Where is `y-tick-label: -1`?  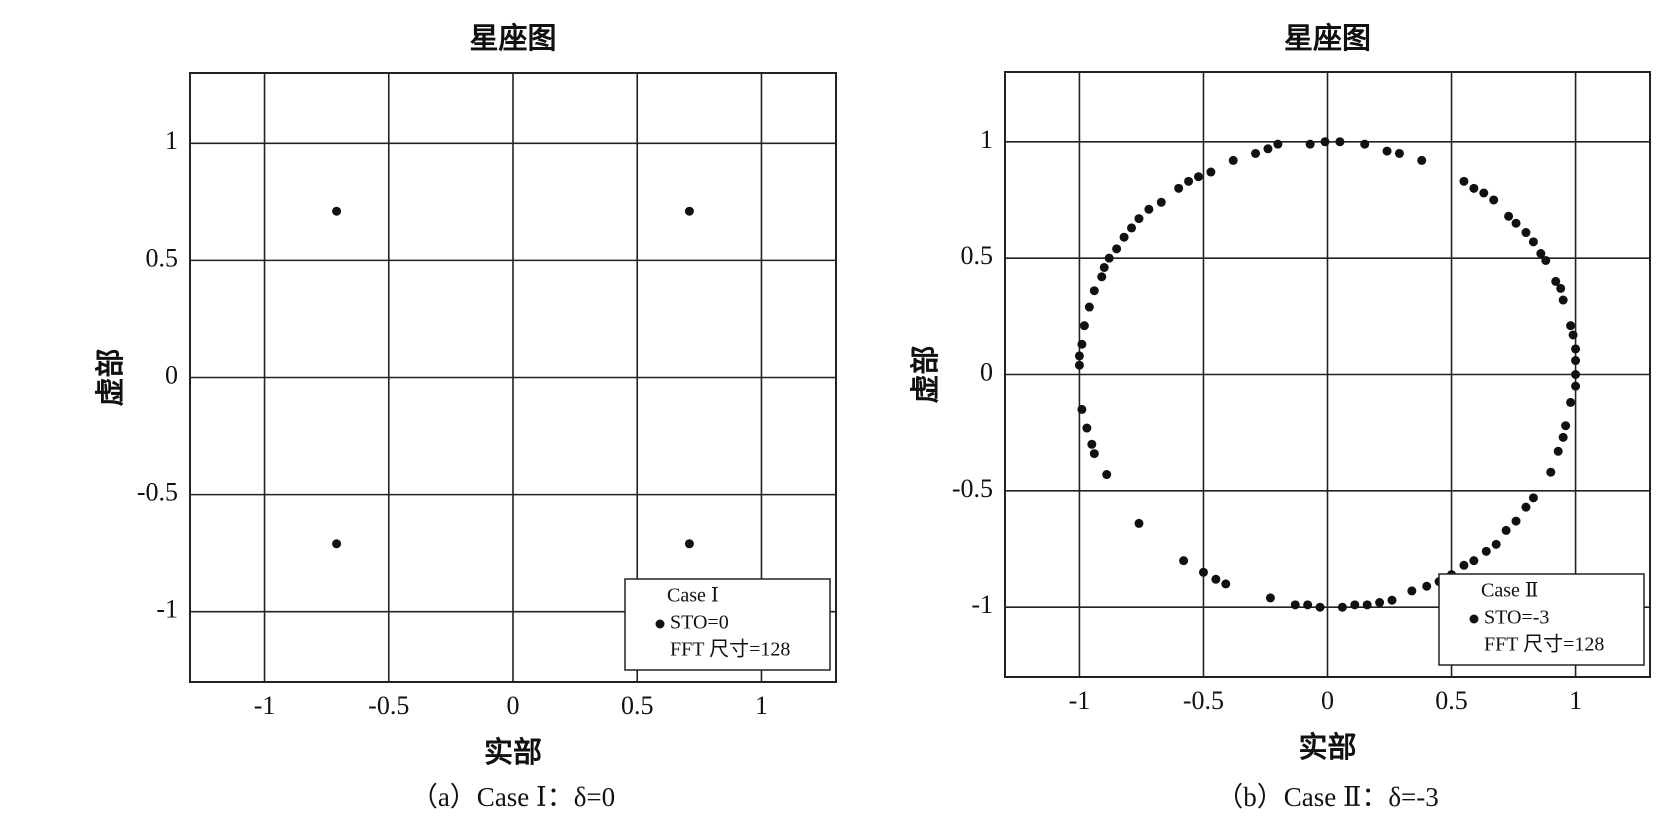
y-tick-label: -1 is located at coordinates (982, 604).